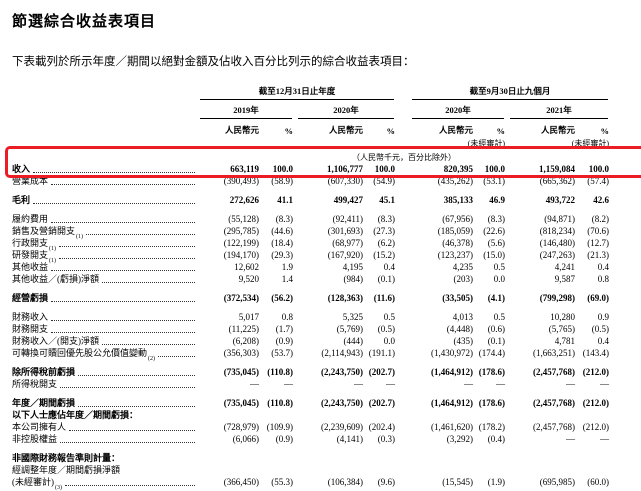  Describe the element at coordinates (284, 341) in the screenshot. I see `percent-cell: (0.9)` at that location.